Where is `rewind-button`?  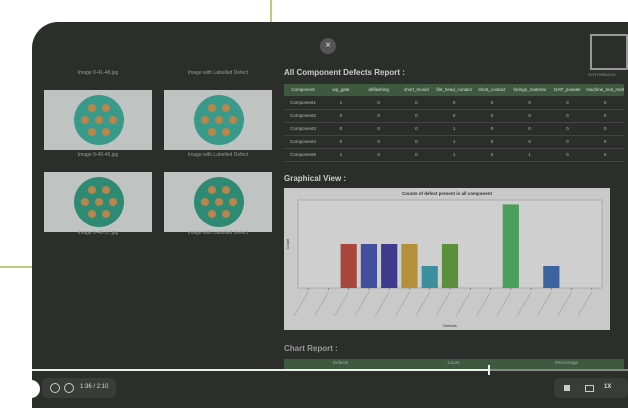 rewind-button is located at coordinates (55, 388).